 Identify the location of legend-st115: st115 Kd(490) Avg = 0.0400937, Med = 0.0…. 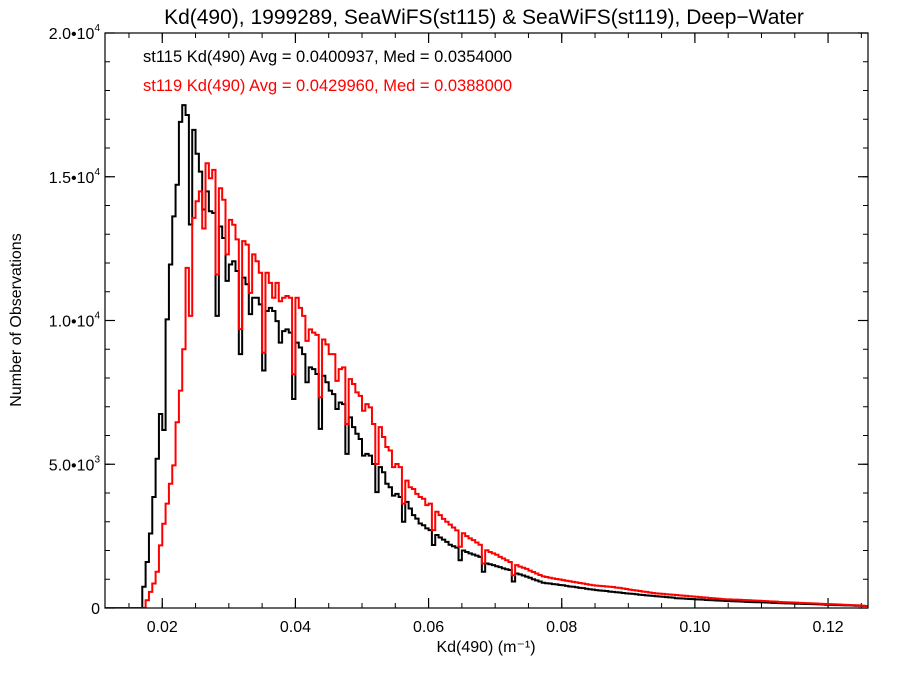
(327, 57).